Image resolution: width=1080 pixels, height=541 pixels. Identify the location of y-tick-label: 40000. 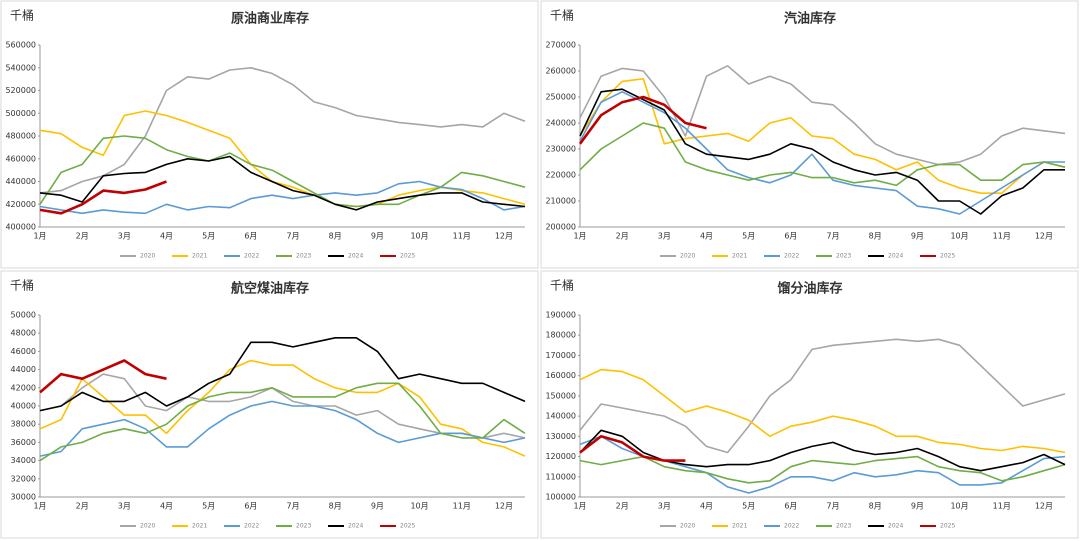
(23, 406).